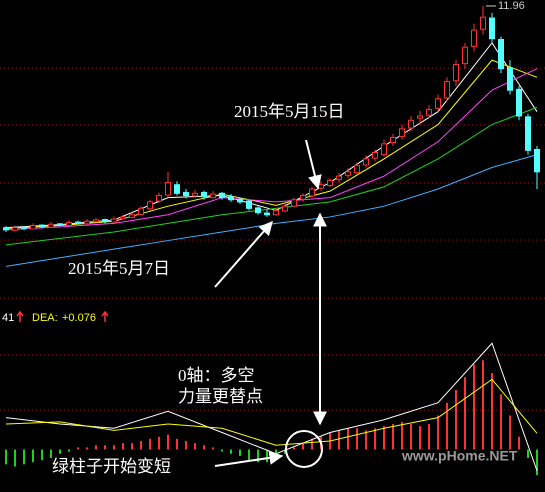  Describe the element at coordinates (105, 316) in the screenshot. I see `up-arrow` at that location.